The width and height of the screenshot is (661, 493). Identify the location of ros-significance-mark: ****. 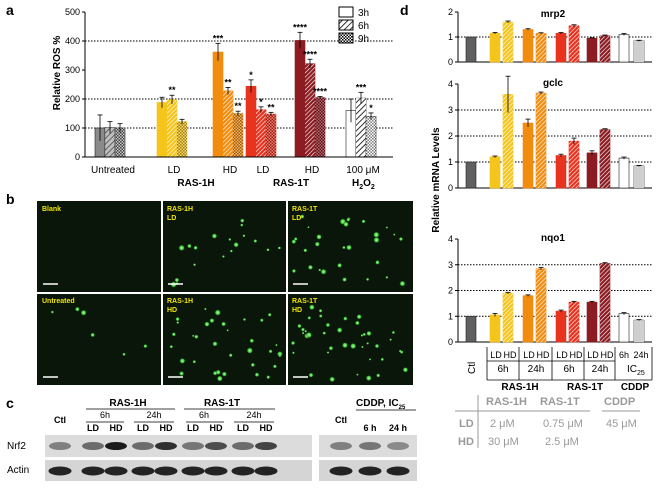
(320, 91).